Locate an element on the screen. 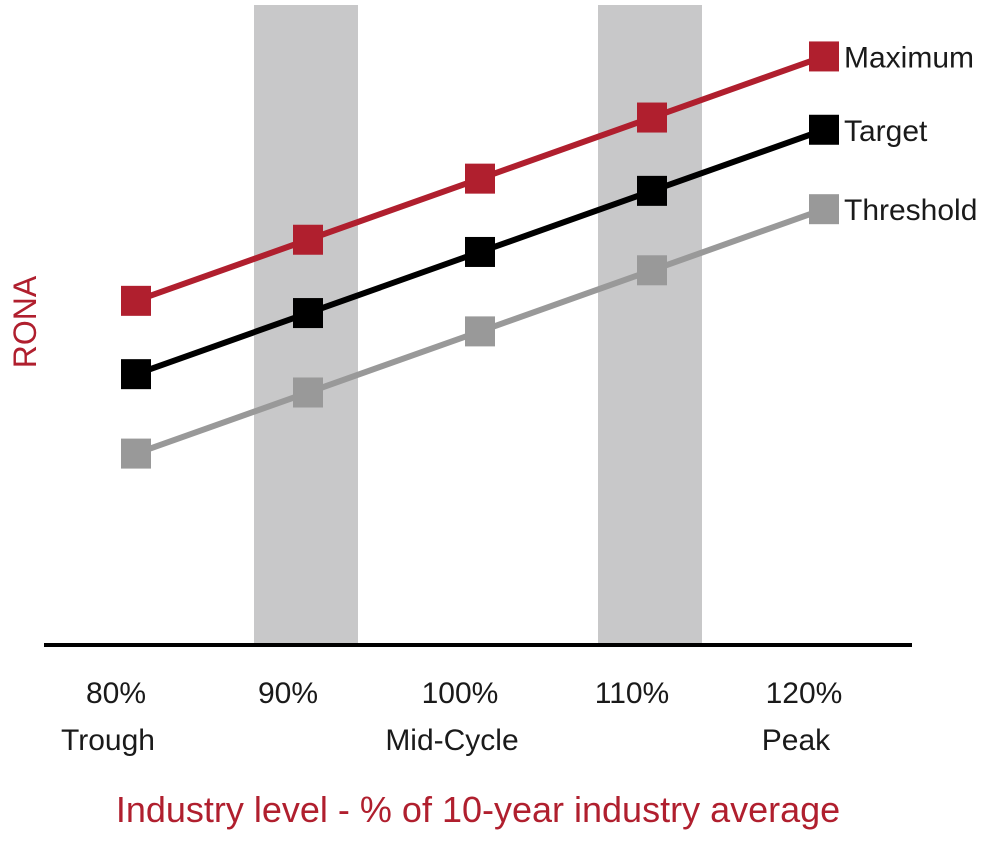 The width and height of the screenshot is (999, 843). legend-label-maximum: Maximum is located at coordinates (909, 57).